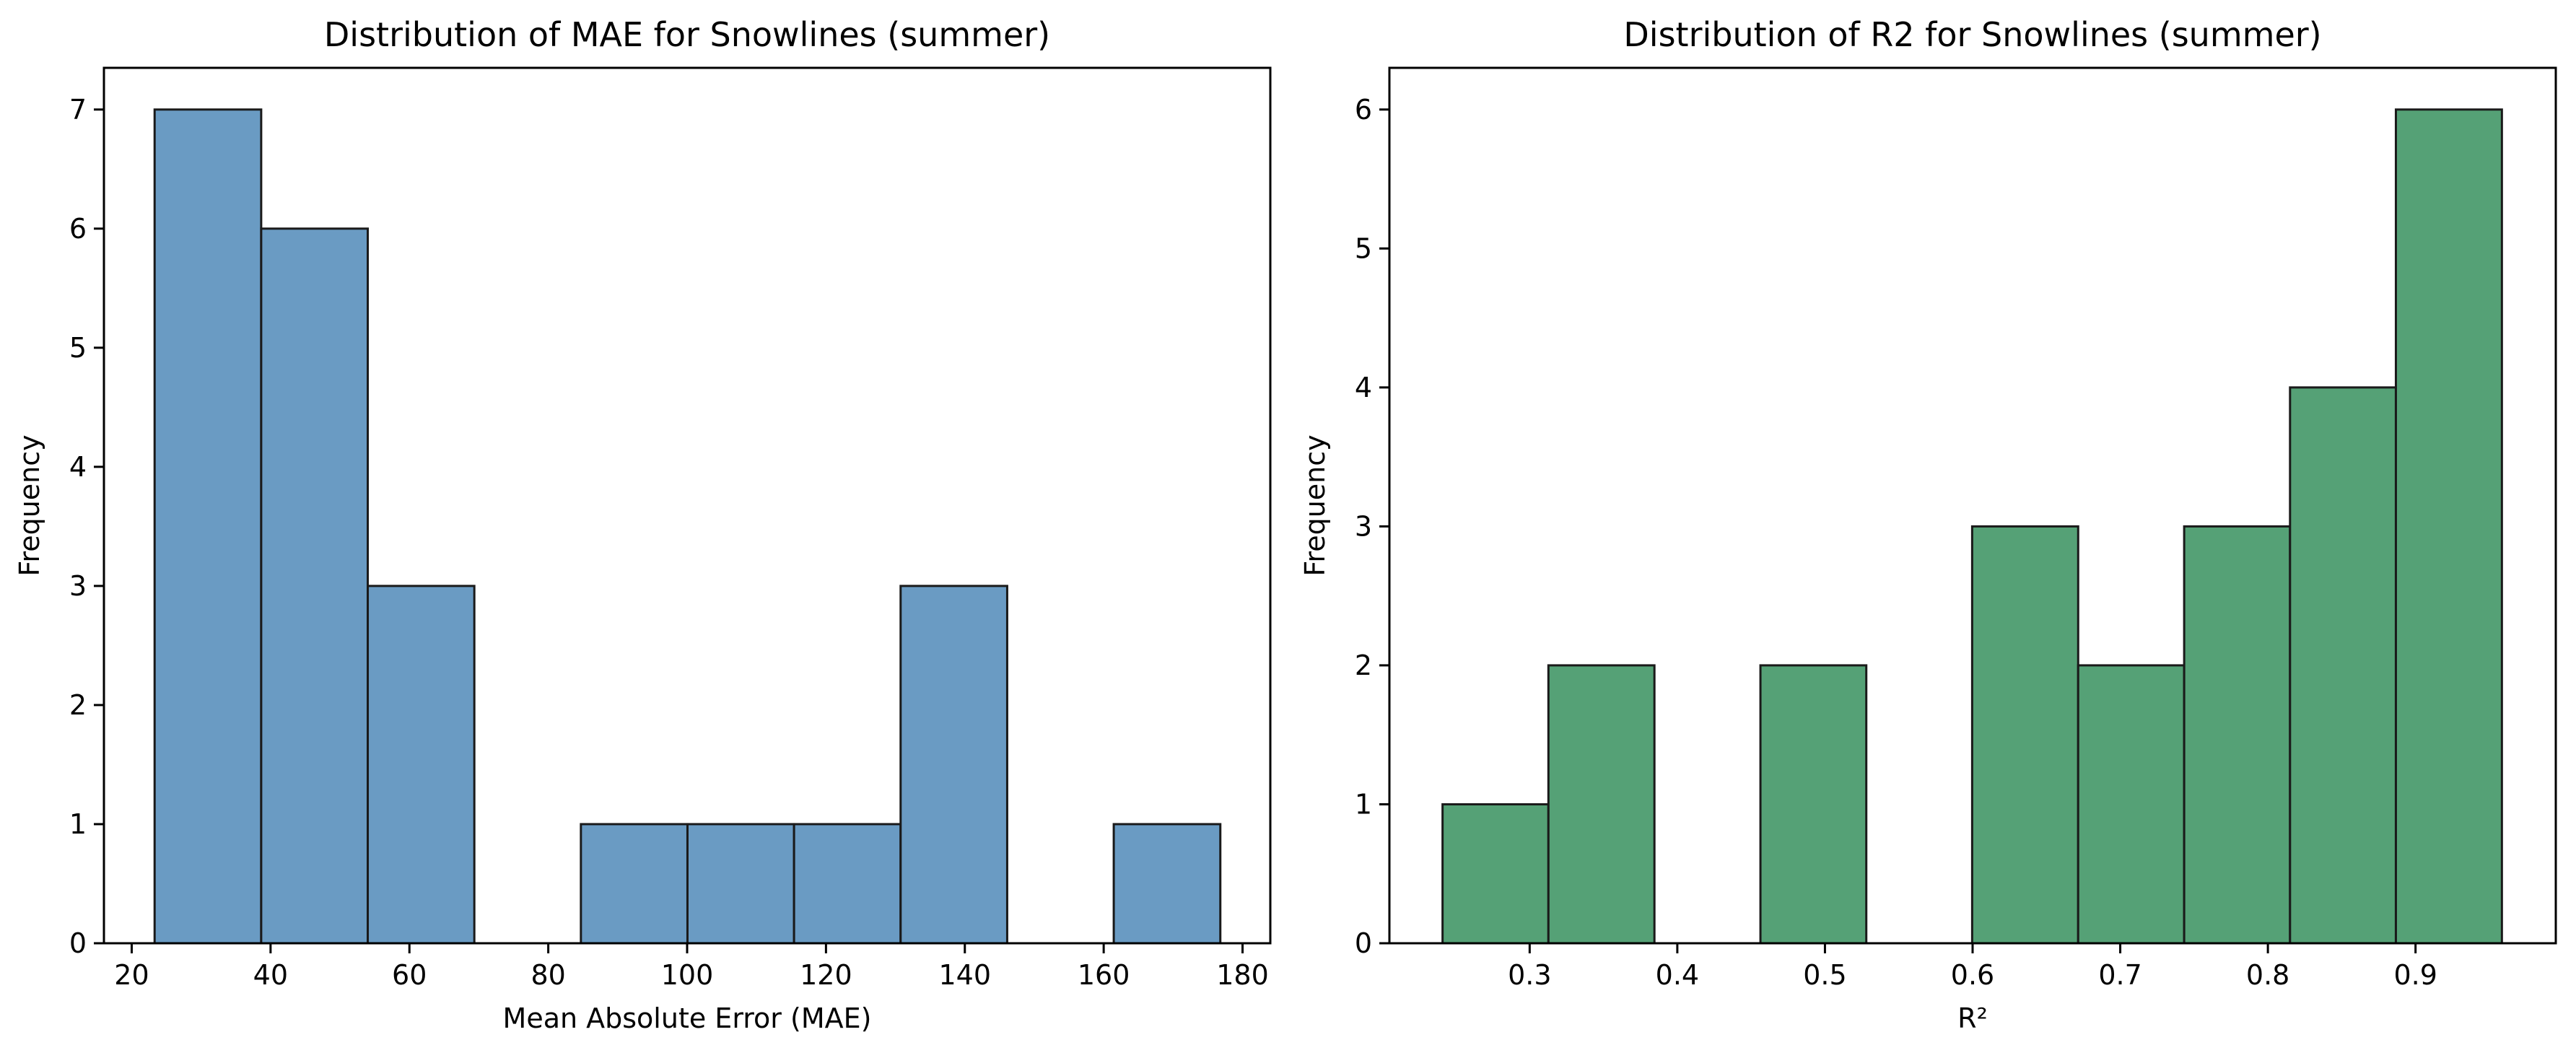  Describe the element at coordinates (409, 975) in the screenshot. I see `mae-x-tick-label: 60` at that location.